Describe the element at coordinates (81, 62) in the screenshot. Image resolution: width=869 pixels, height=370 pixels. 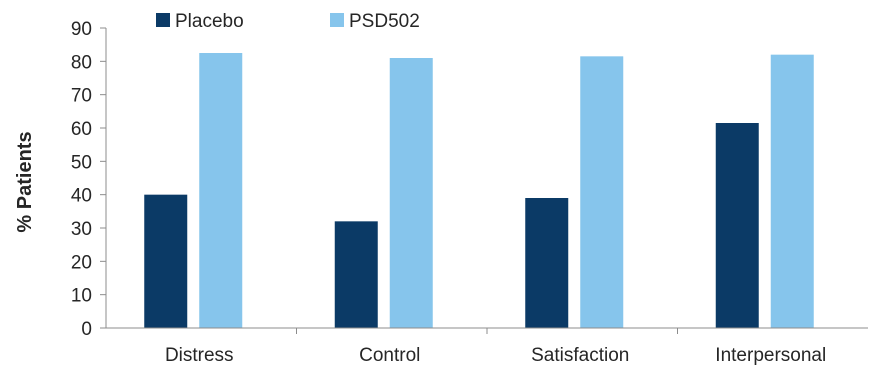
I see `y-tick-label: 80` at that location.